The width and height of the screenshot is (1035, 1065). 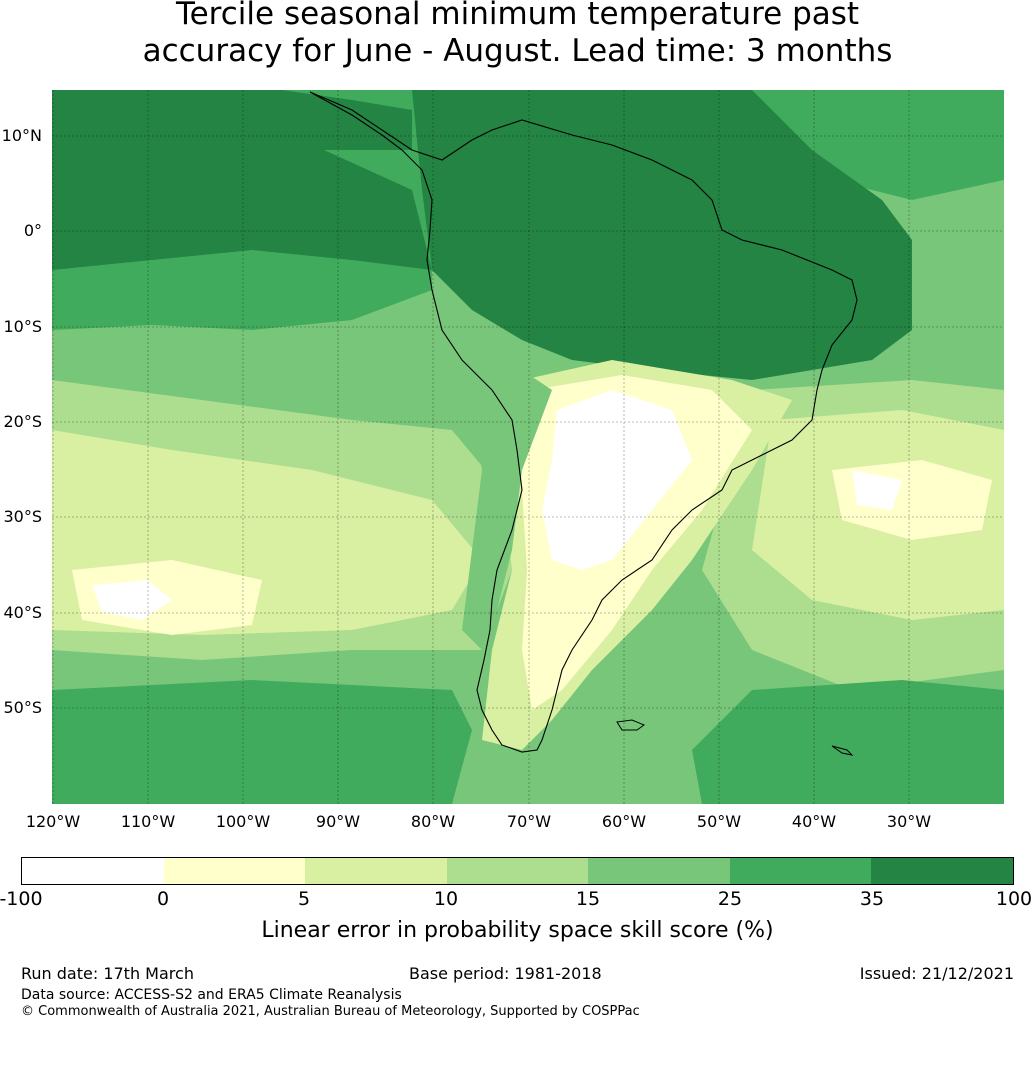 I want to click on colorbar-tick: 35, so click(x=872, y=899).